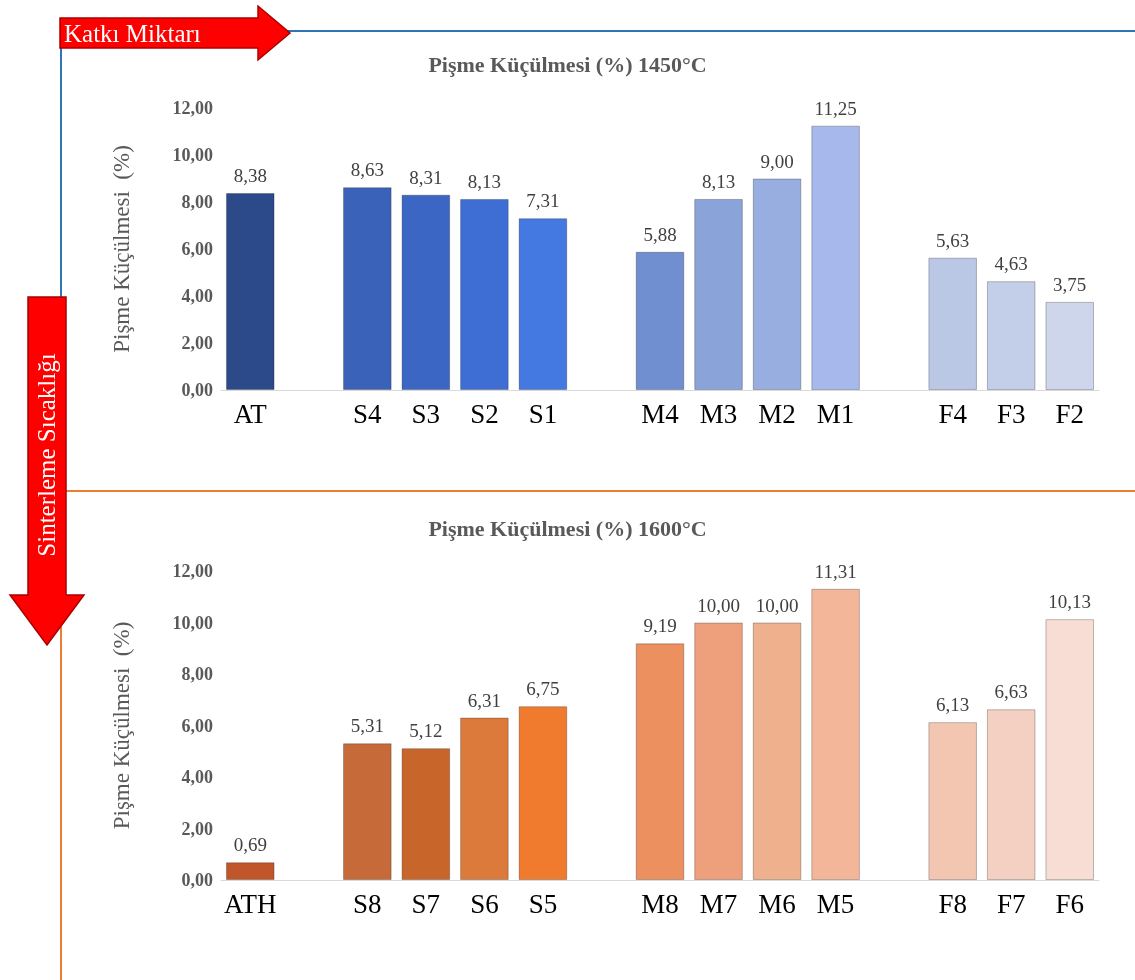 Image resolution: width=1135 pixels, height=980 pixels. What do you see at coordinates (567, 528) in the screenshot?
I see `chart-title: Pişme Küçülmesi (%) 1600°C` at bounding box center [567, 528].